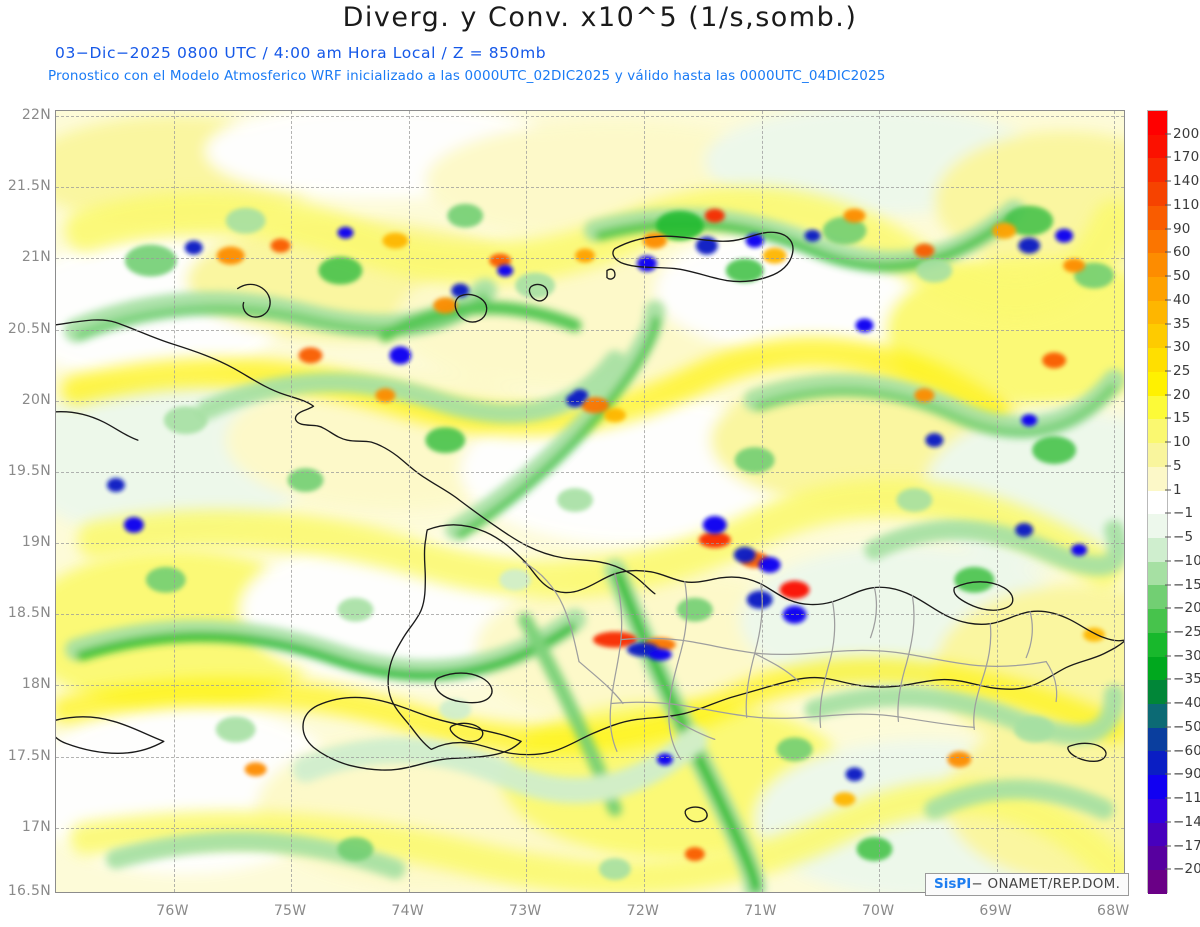 The width and height of the screenshot is (1200, 927). What do you see at coordinates (1186, 204) in the screenshot?
I see `colorbar-label: 110` at bounding box center [1186, 204].